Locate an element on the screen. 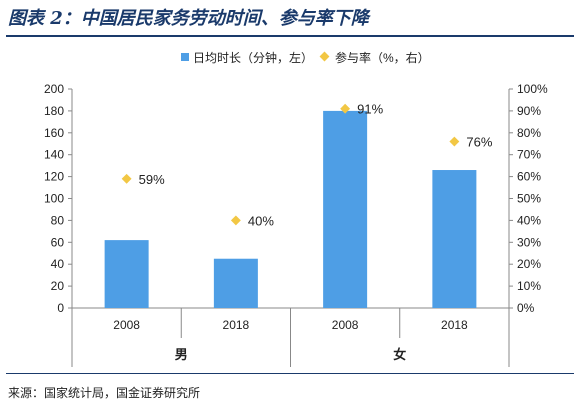 Image resolution: width=579 pixels, height=414 pixels. left-tick-label: 200 is located at coordinates (54, 89).